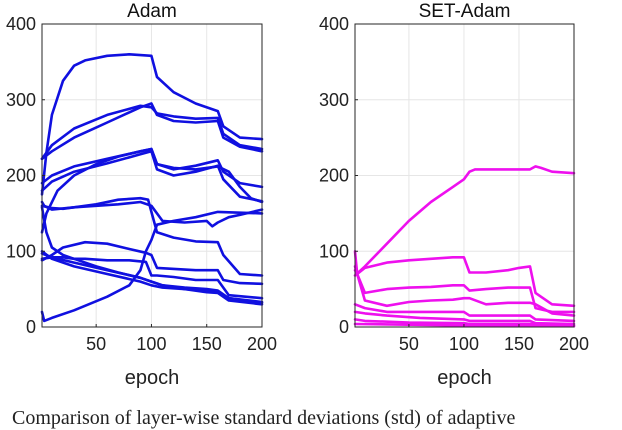 This screenshot has height=430, width=622. Describe the element at coordinates (465, 11) in the screenshot. I see `chart-title: SET-Adam` at that location.